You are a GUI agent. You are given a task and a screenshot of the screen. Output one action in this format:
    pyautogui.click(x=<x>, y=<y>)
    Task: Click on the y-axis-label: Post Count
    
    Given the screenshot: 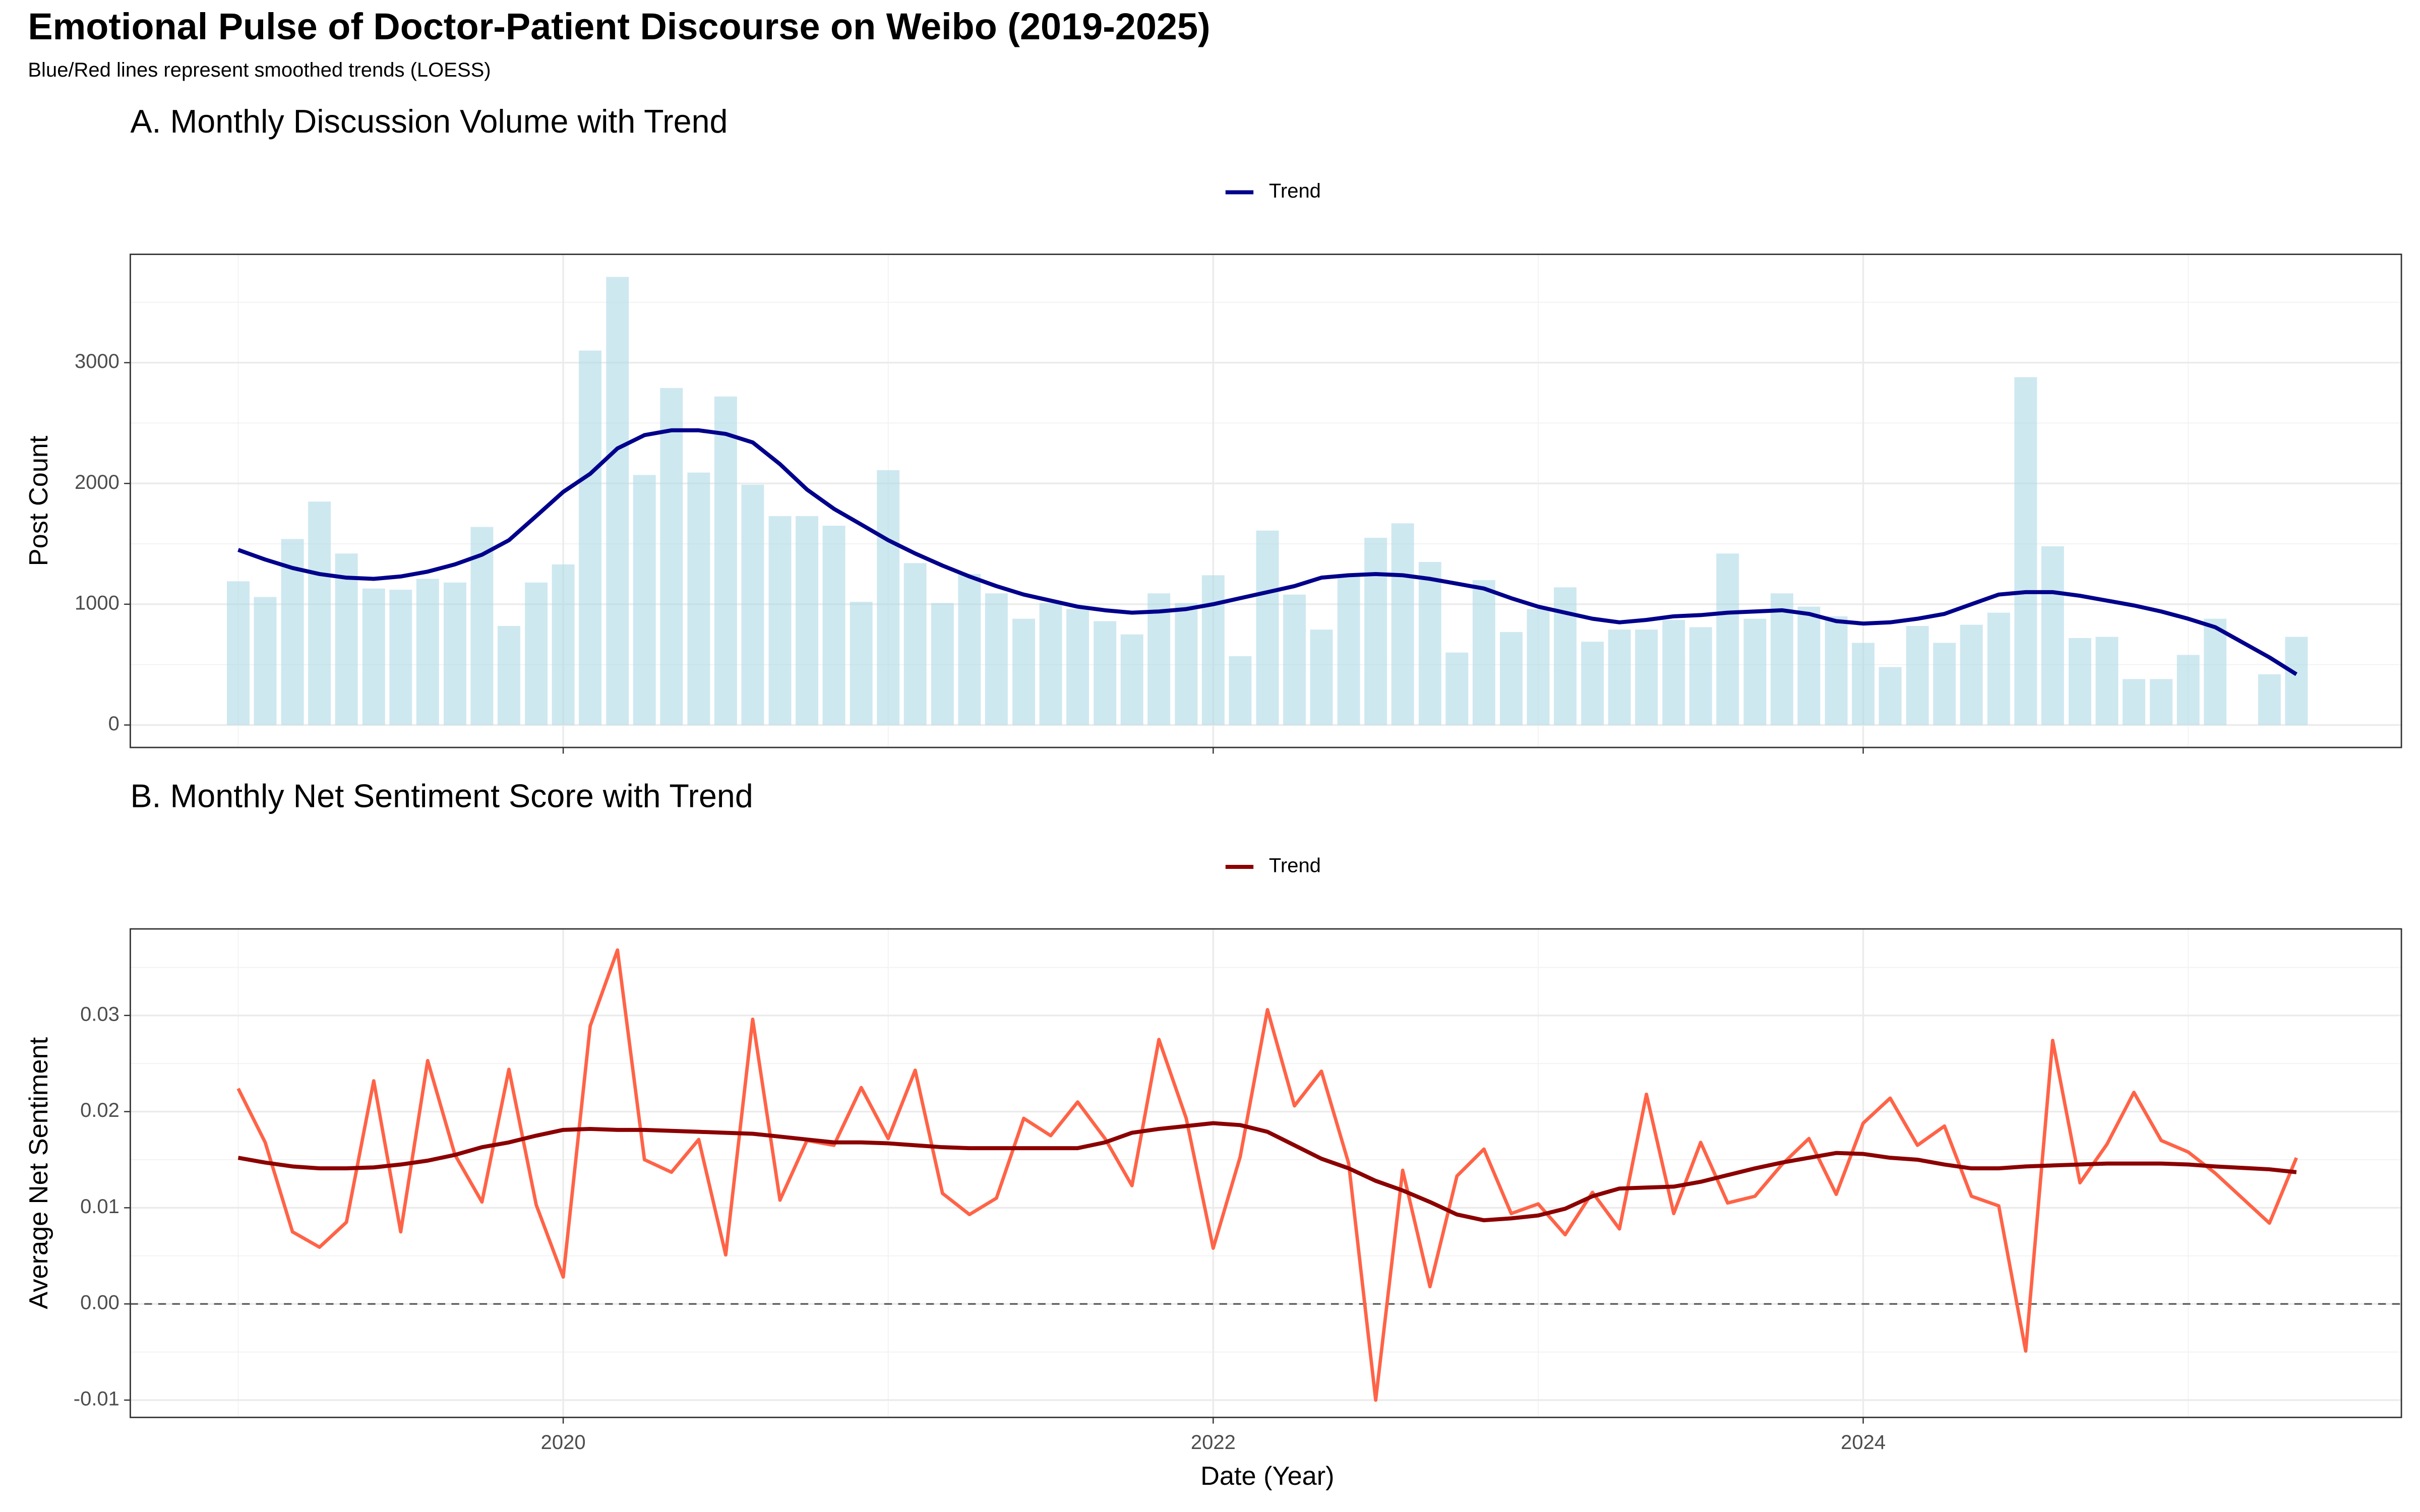 What is the action you would take?
    pyautogui.click(x=38, y=500)
    